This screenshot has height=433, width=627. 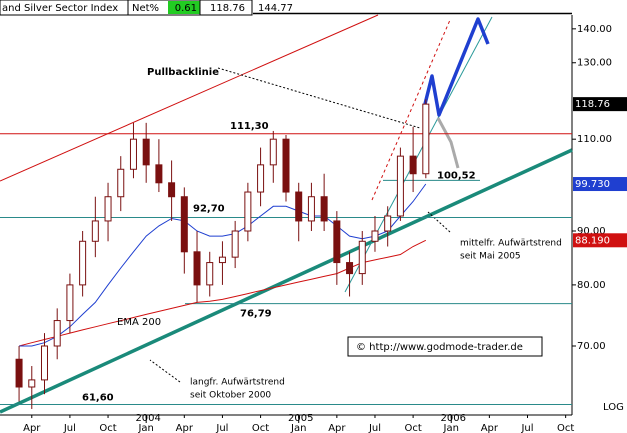 I want to click on annotation: mittelfr. Aufwärtstrend, so click(x=511, y=244).